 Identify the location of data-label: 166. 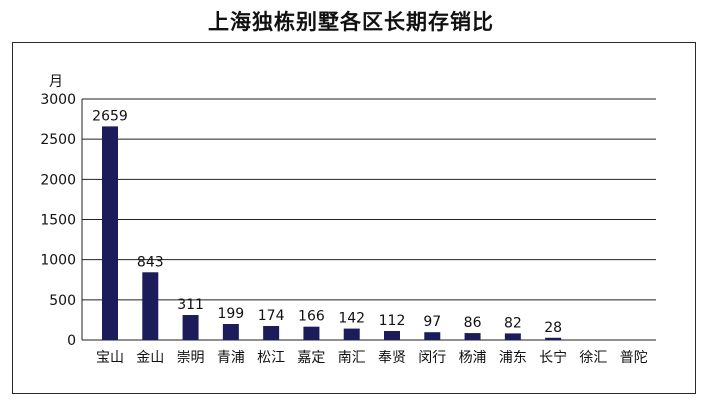
(311, 317).